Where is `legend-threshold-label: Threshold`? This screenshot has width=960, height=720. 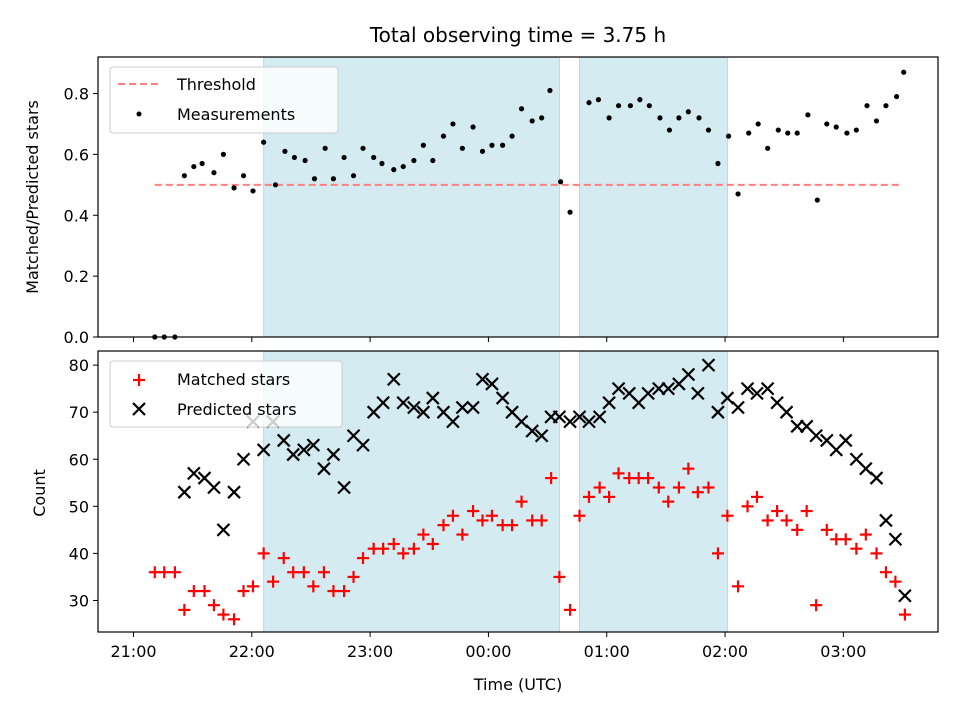
legend-threshold-label: Threshold is located at coordinates (216, 84).